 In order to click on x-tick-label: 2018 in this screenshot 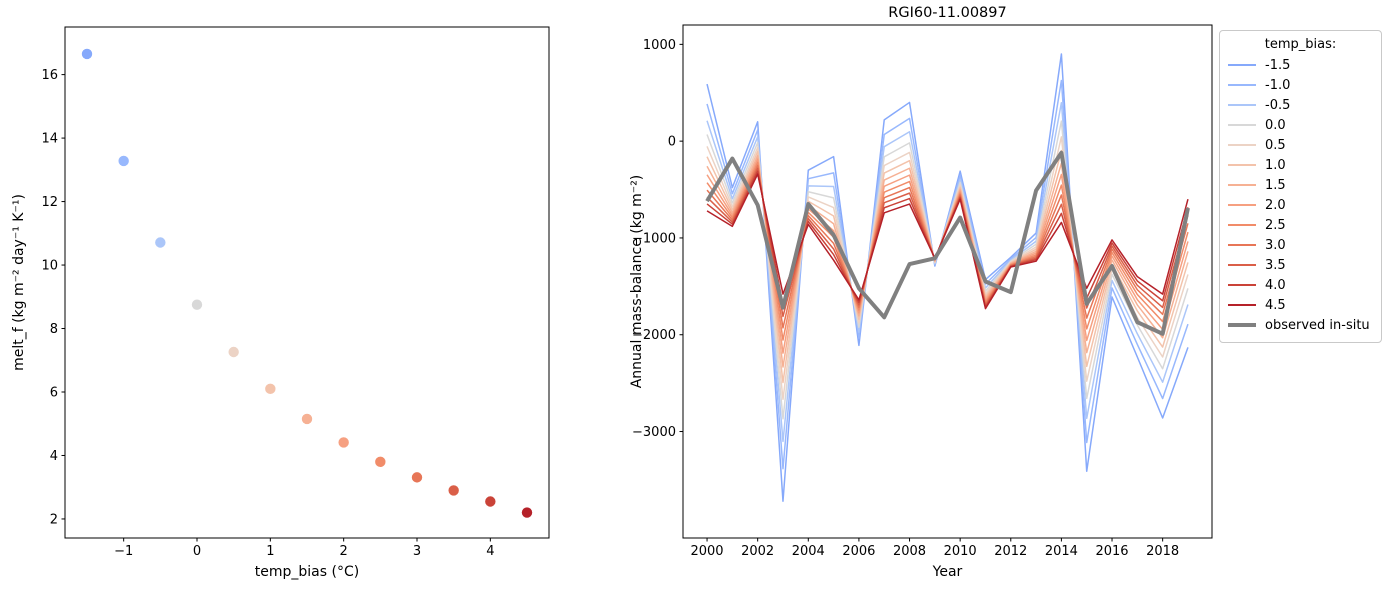, I will do `click(1162, 551)`.